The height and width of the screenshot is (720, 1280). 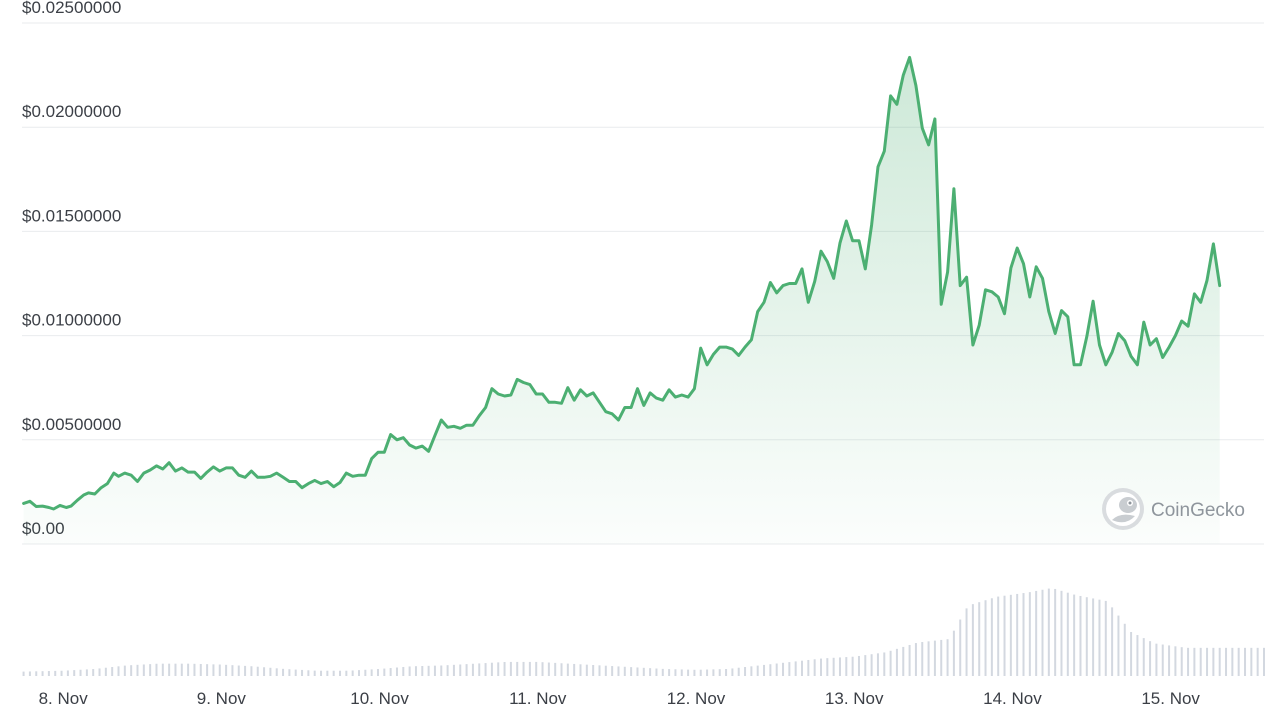 I want to click on watermark-text: CoinGecko, so click(x=1198, y=510).